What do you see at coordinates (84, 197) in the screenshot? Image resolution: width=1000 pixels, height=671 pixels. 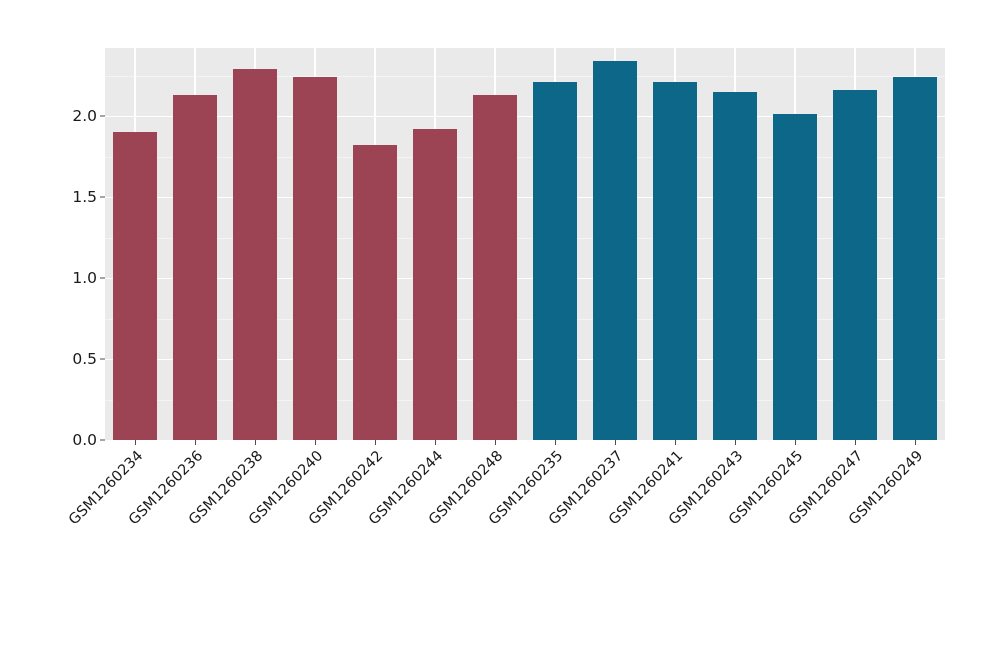 I see `y-tick-label: 1.5` at bounding box center [84, 197].